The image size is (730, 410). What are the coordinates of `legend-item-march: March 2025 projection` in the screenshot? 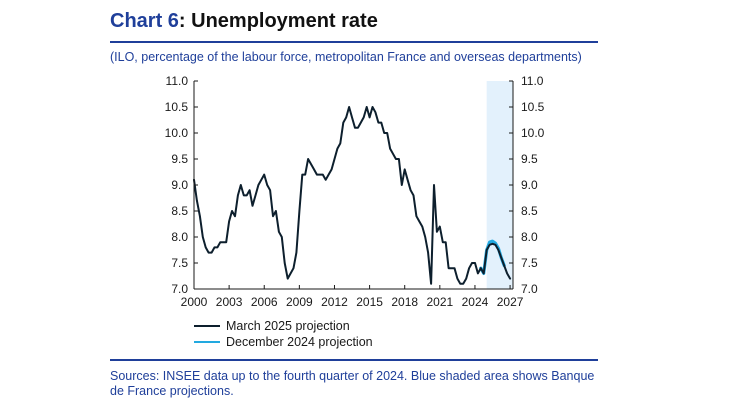 It's located at (272, 326).